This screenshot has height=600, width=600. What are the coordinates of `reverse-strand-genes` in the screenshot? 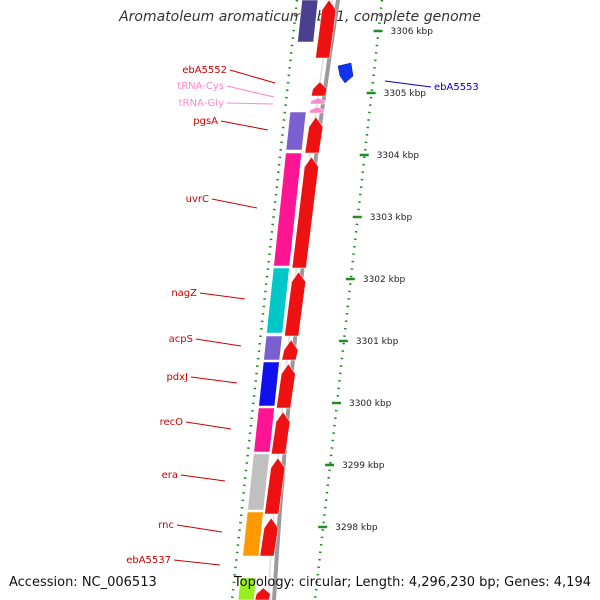 It's located at (345, 73).